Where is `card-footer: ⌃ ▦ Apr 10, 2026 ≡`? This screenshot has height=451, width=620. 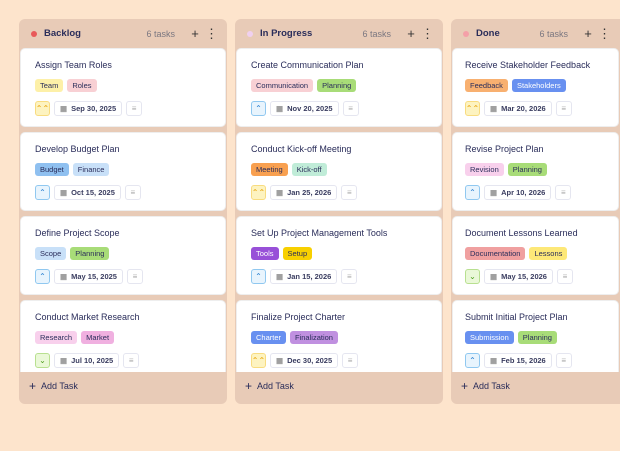
card-footer: ⌃ ▦ Apr 10, 2026 ≡ is located at coordinates (535, 192).